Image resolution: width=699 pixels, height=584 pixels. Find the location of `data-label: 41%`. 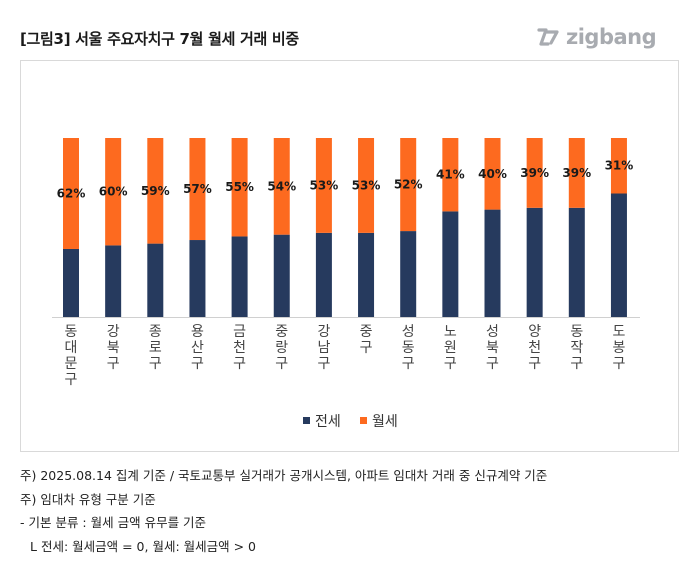

data-label: 41% is located at coordinates (450, 175).